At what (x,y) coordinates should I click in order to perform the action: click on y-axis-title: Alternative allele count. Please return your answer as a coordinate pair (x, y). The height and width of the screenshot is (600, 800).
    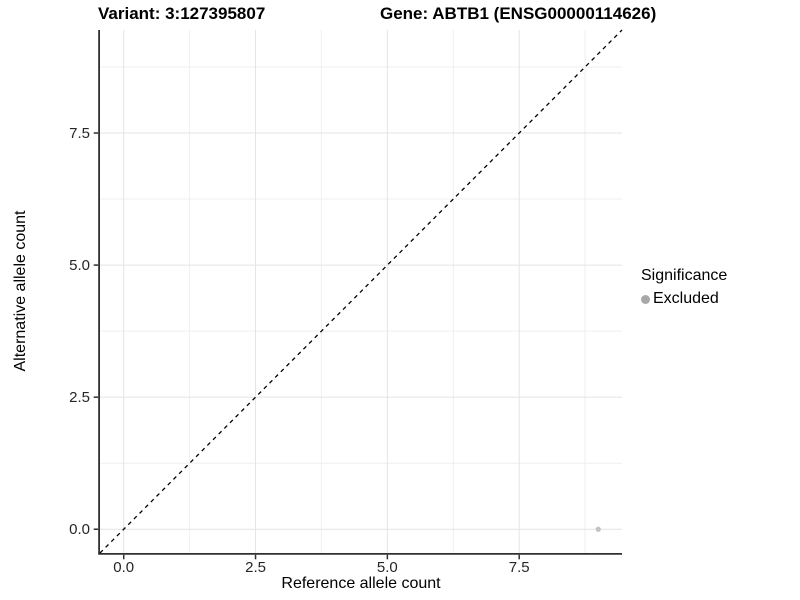
    Looking at the image, I should click on (20, 291).